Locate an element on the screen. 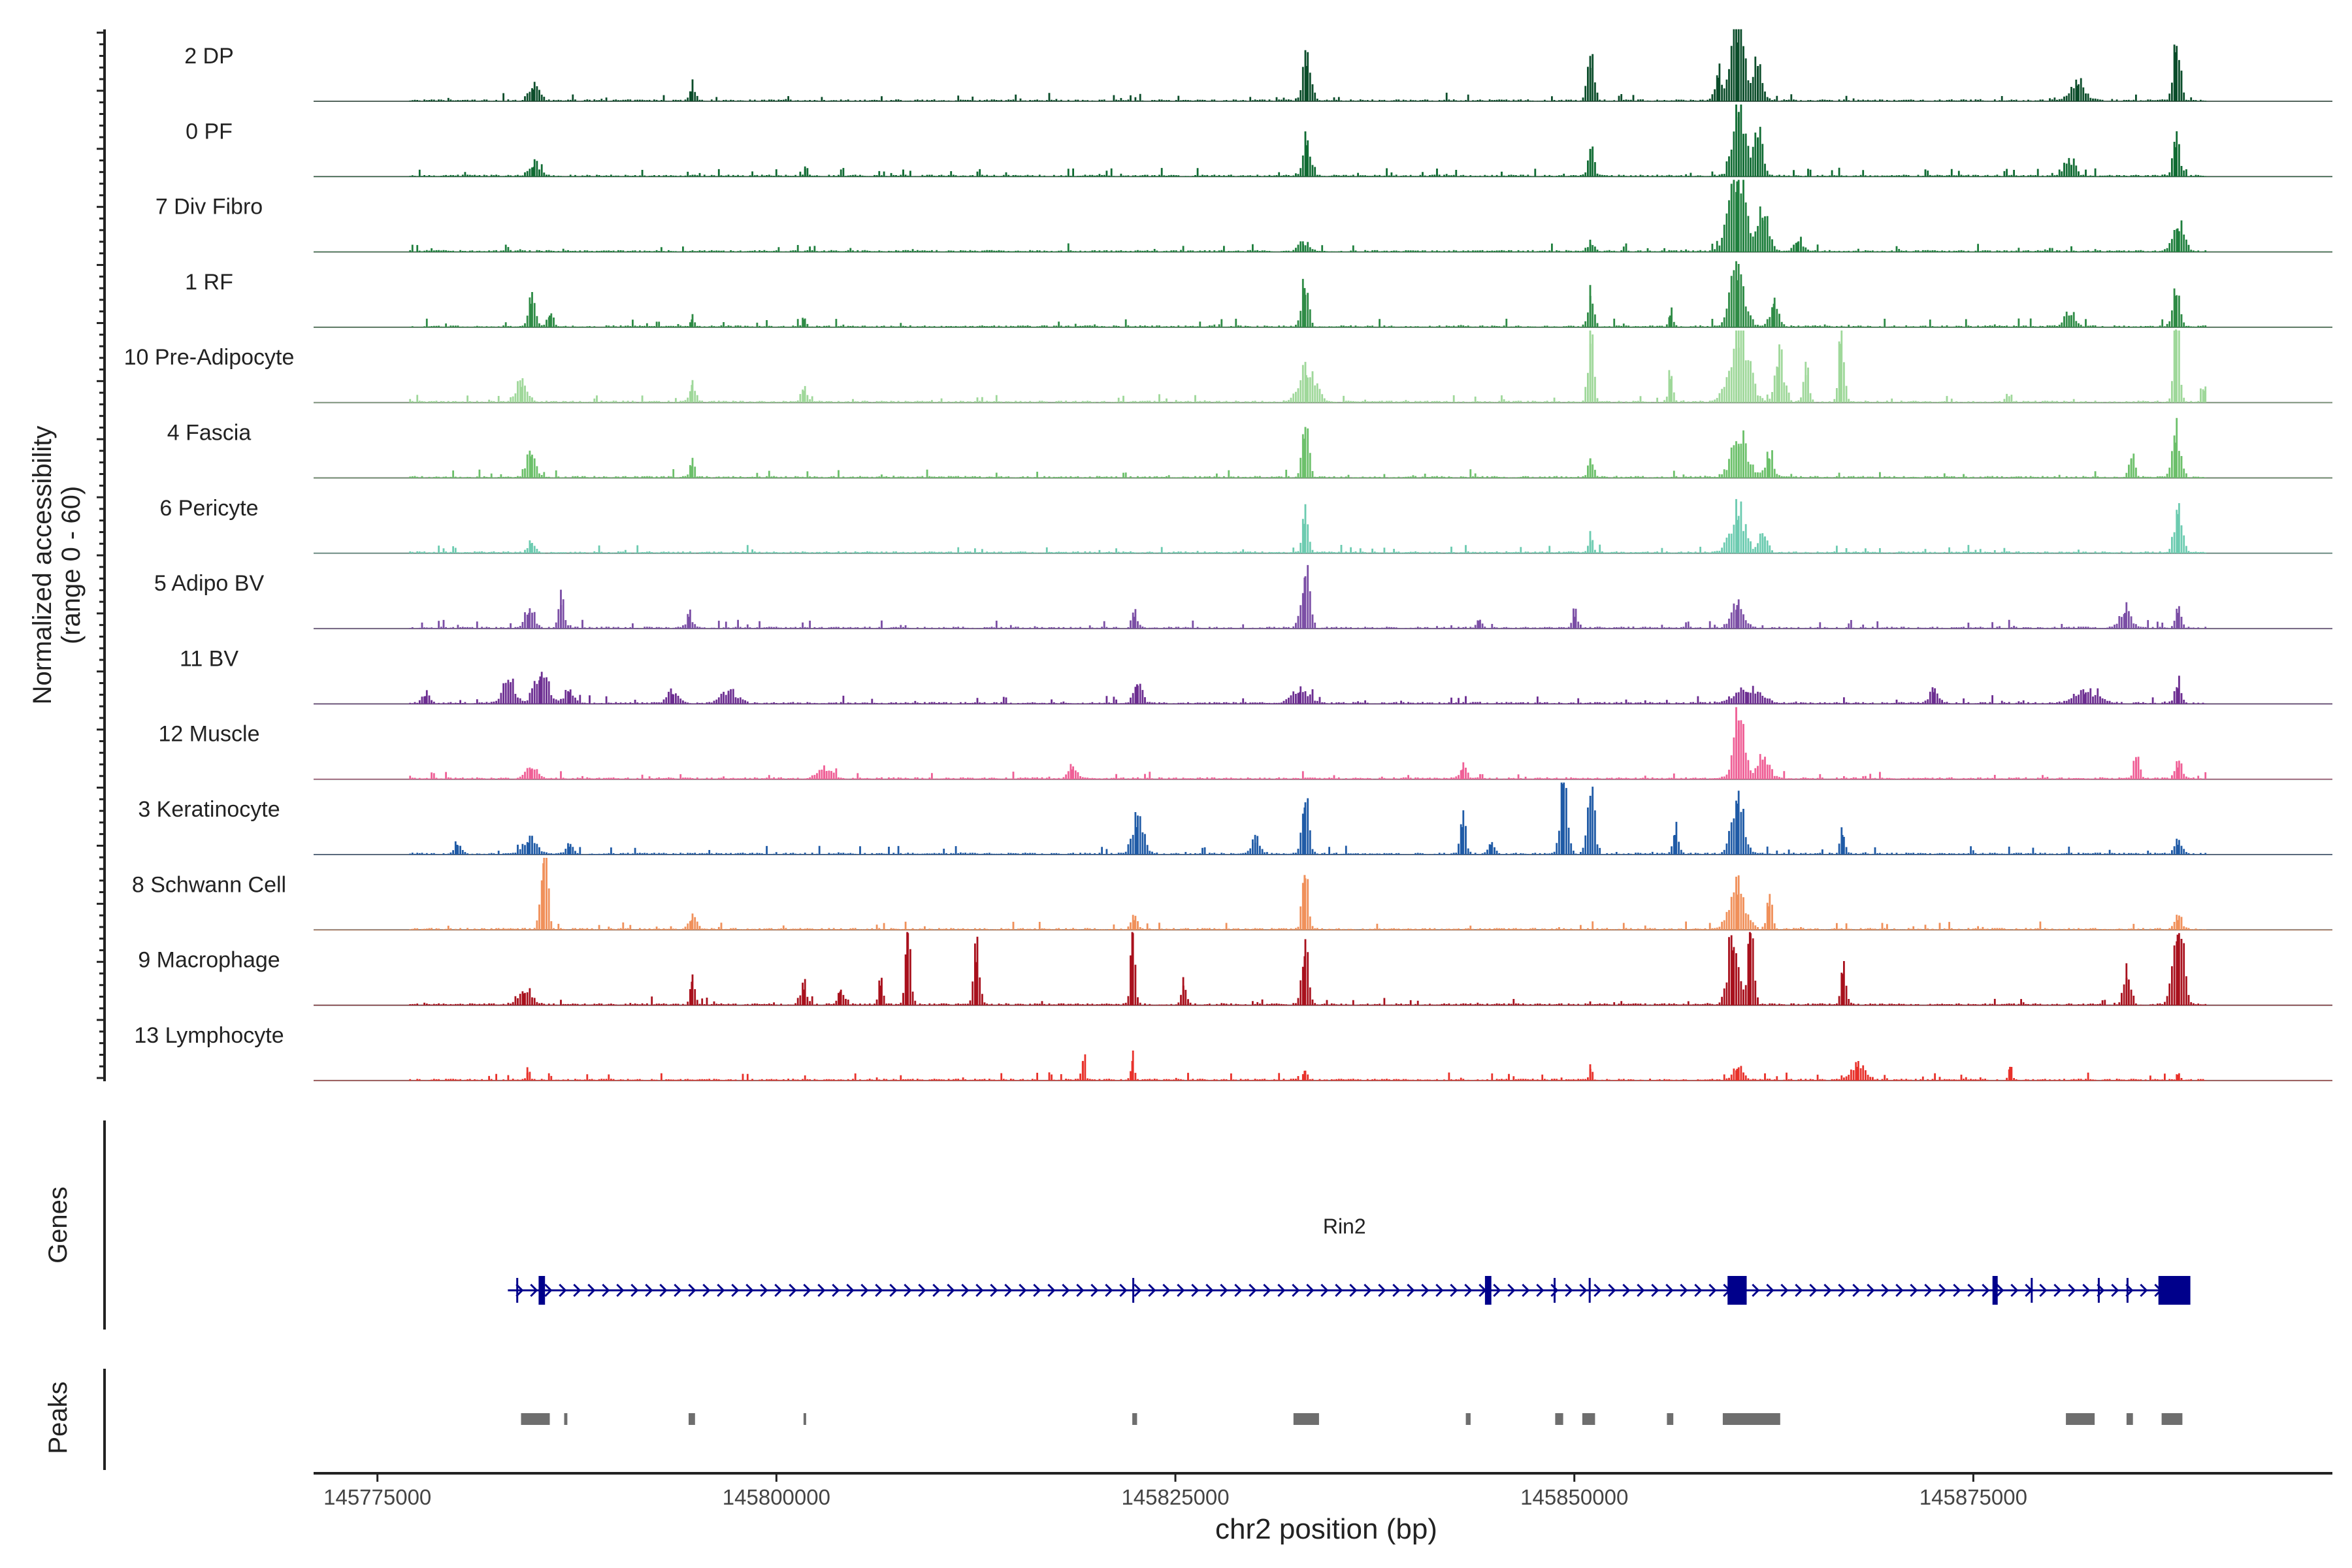  track-label: 12 Muscle is located at coordinates (209, 734).